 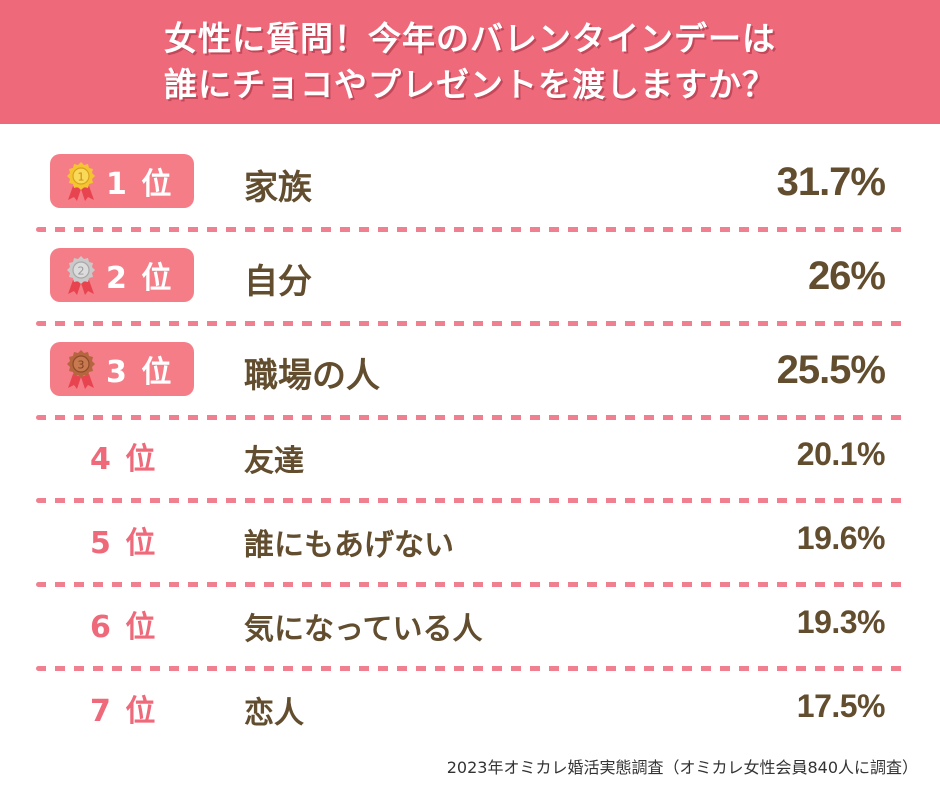 What do you see at coordinates (682, 767) in the screenshot?
I see `source-footnote: 2023年オミカレ婚活実態調査（オミカレ女性会員840人に調査）` at bounding box center [682, 767].